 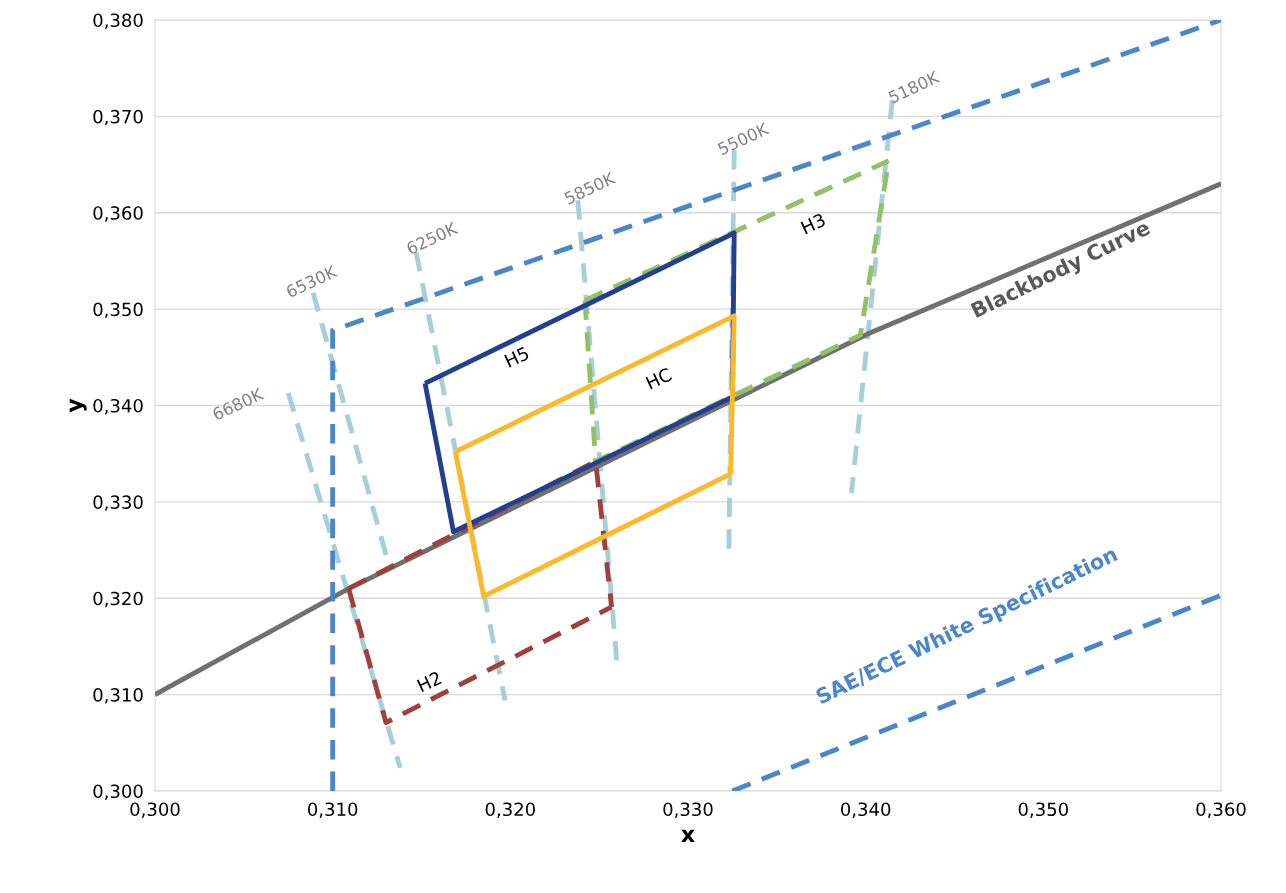 What do you see at coordinates (118, 599) in the screenshot?
I see `y-tick-label: 0,320` at bounding box center [118, 599].